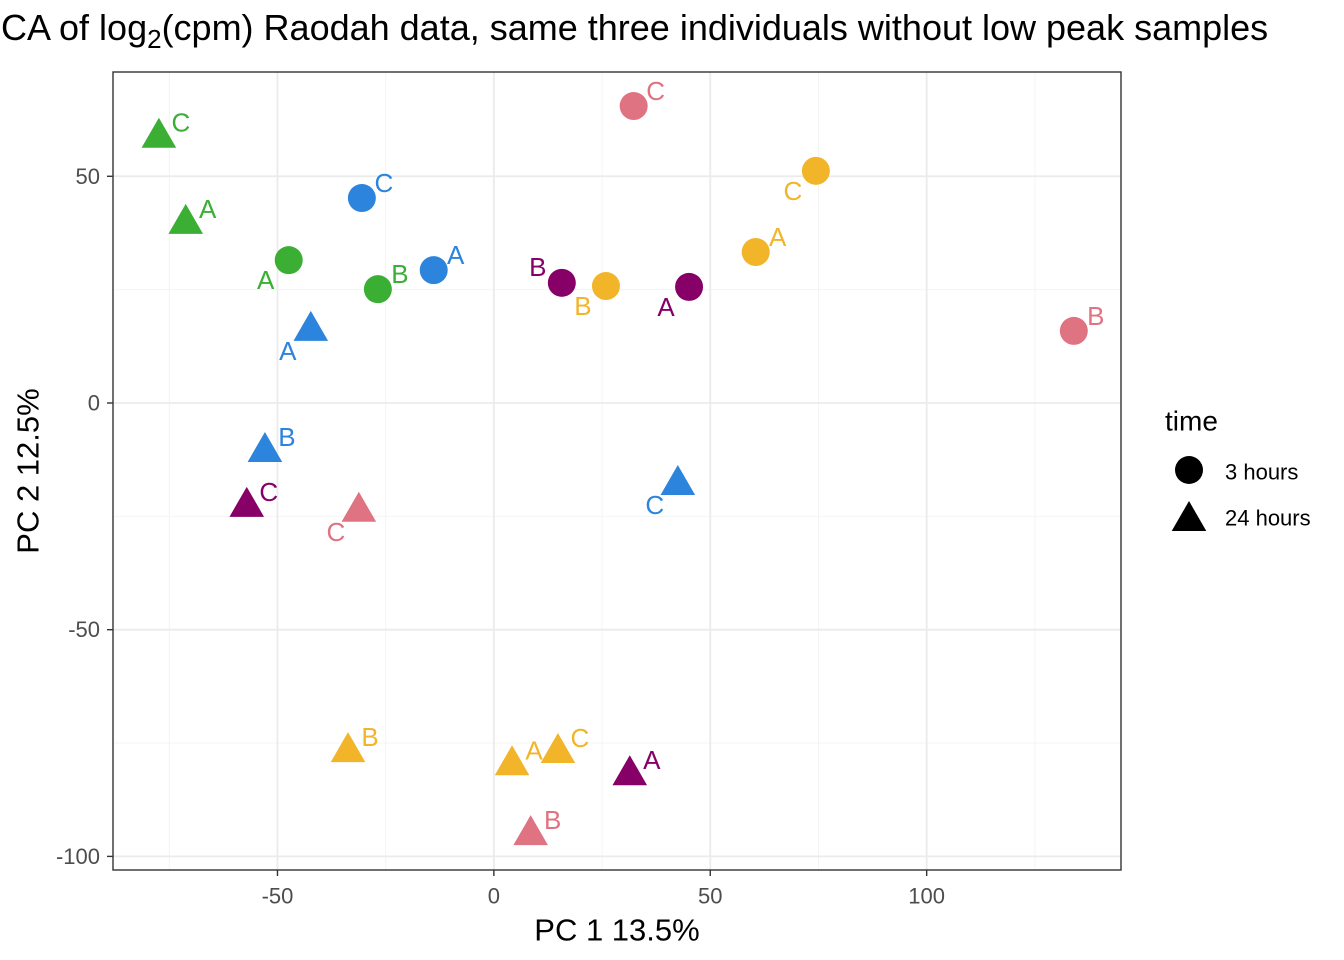 The image size is (1344, 960). I want to click on legend-label: 24 hours, so click(1268, 518).